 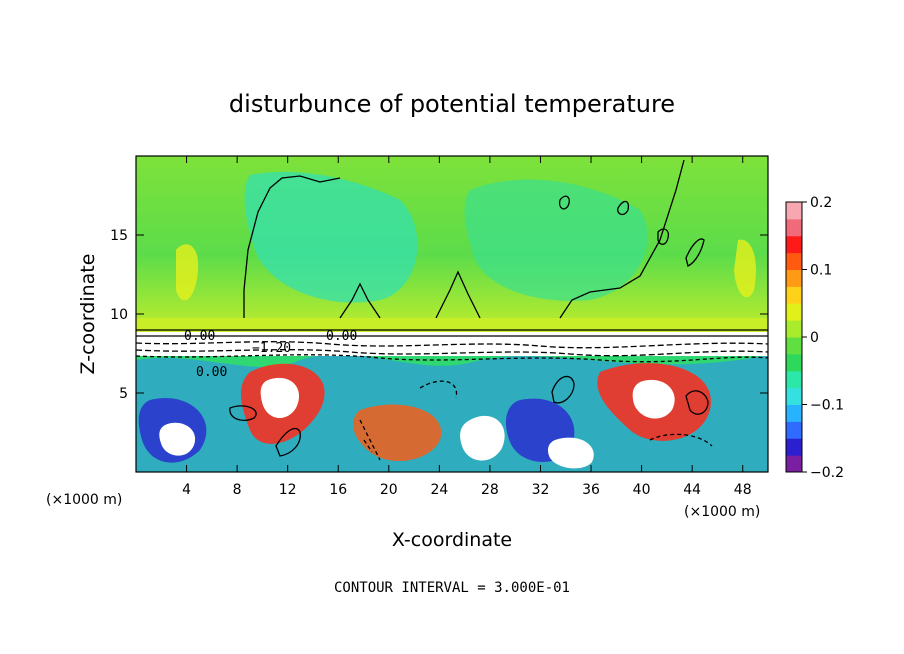 What do you see at coordinates (827, 406) in the screenshot?
I see `colorbar-tick-label: −0.1` at bounding box center [827, 406].